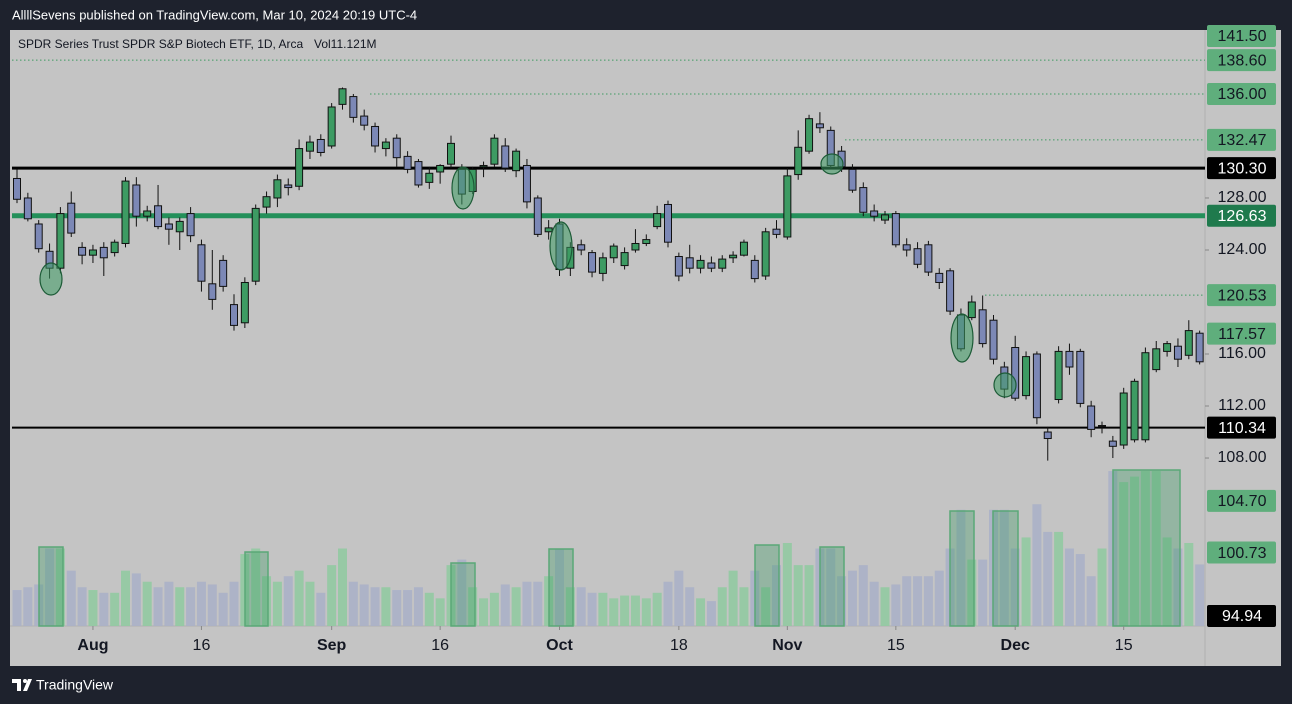 Image resolution: width=1292 pixels, height=704 pixels. Describe the element at coordinates (1242, 553) in the screenshot. I see `price-label: 100.73` at that location.